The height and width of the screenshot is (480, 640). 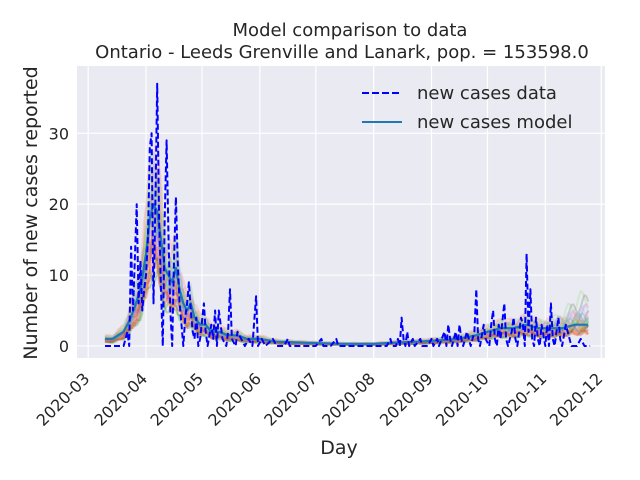 What do you see at coordinates (350, 30) in the screenshot?
I see `chart-title: Model comparison to data` at bounding box center [350, 30].